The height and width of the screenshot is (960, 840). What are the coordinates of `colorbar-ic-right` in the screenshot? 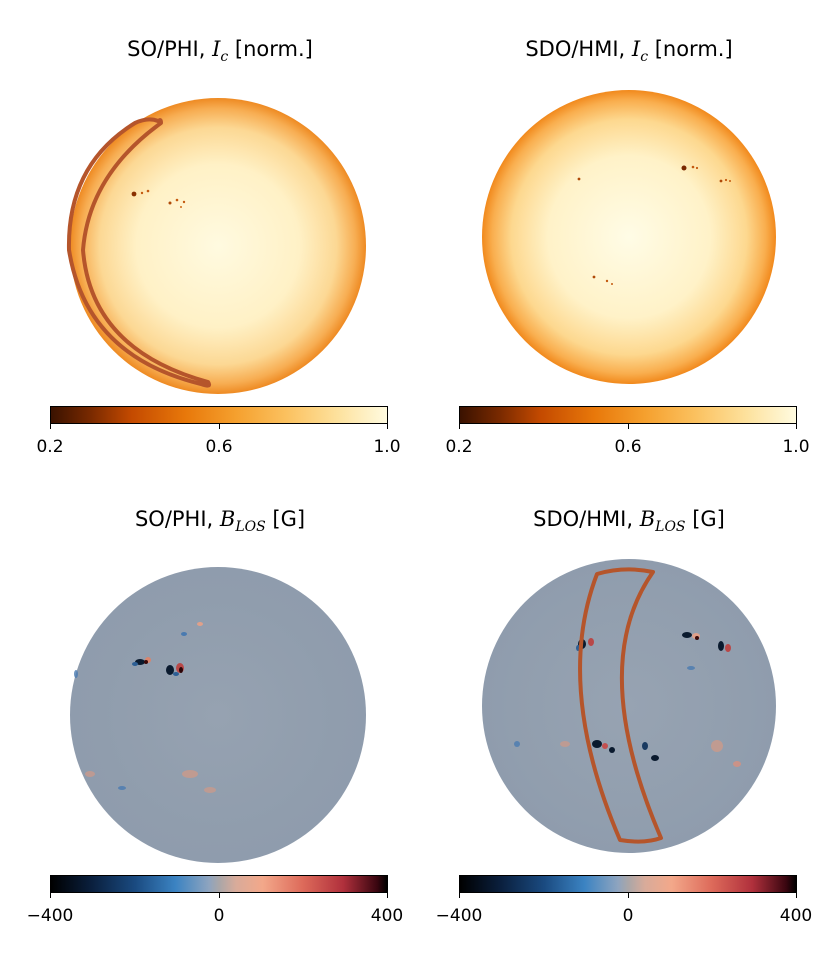 It's located at (628, 415).